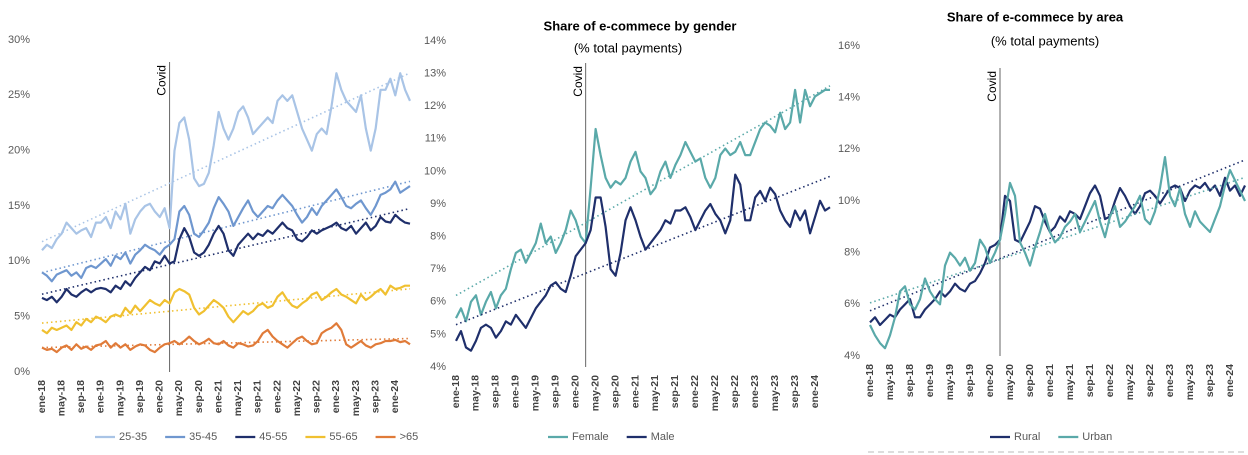 This screenshot has height=455, width=1248. I want to click on y-tick-label: 8%, so click(852, 253).